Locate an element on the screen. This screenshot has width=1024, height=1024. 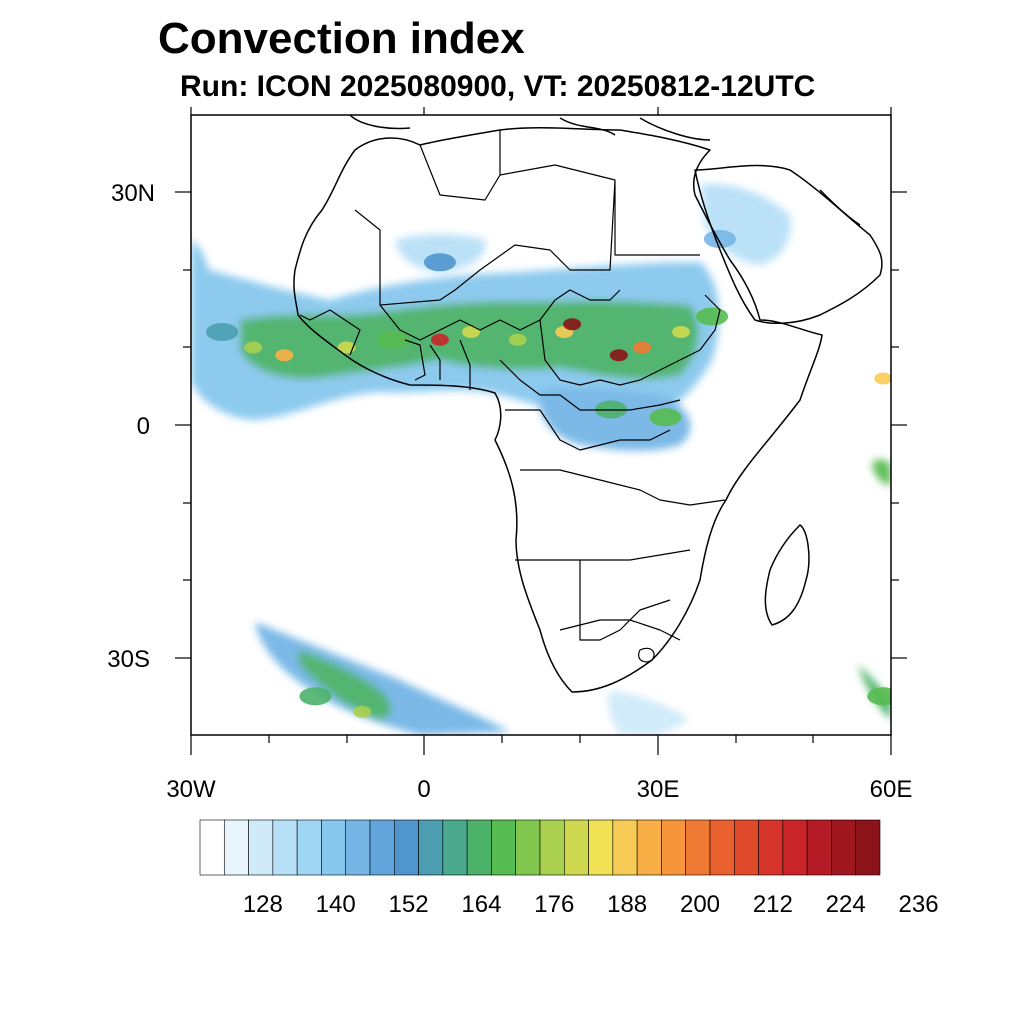
convection-region-mozambique-channel is located at coordinates (649, 712).